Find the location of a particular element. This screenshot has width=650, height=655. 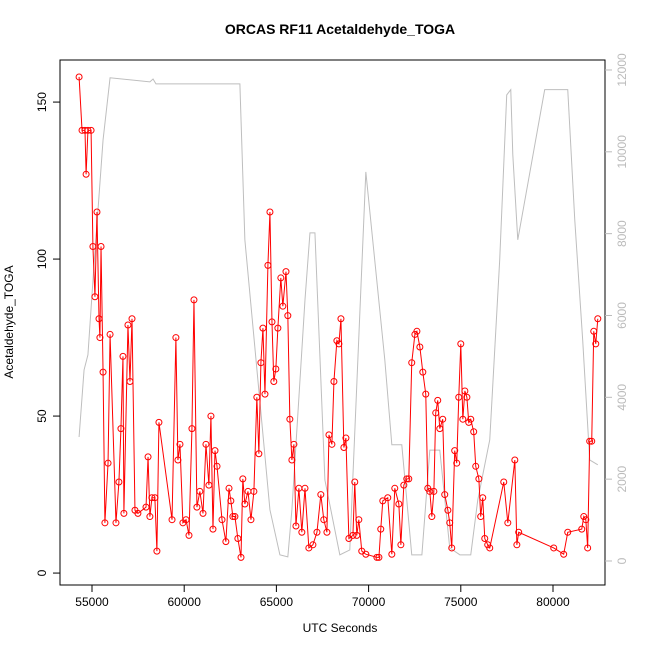

y2-tick-label: 2000 is located at coordinates (622, 478).